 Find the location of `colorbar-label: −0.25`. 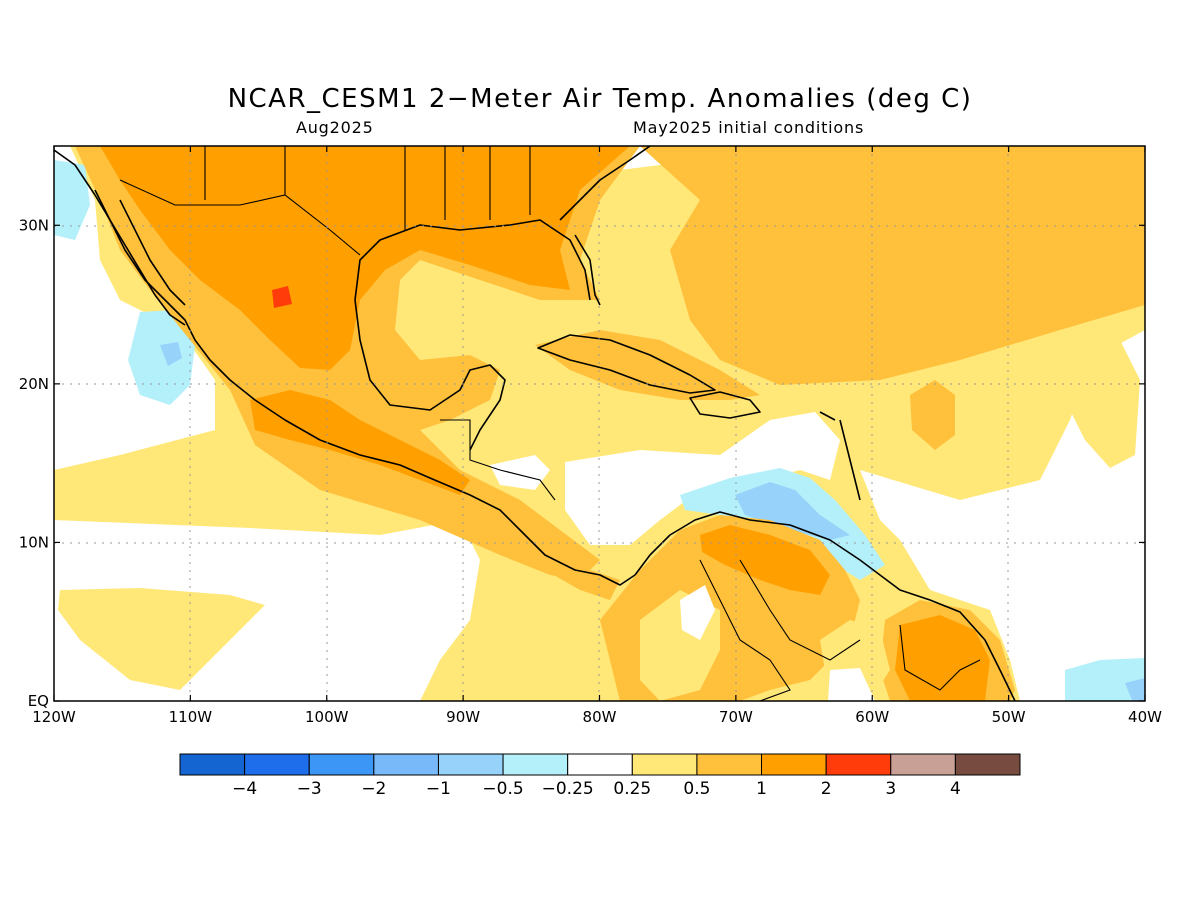

colorbar-label: −0.25 is located at coordinates (568, 789).